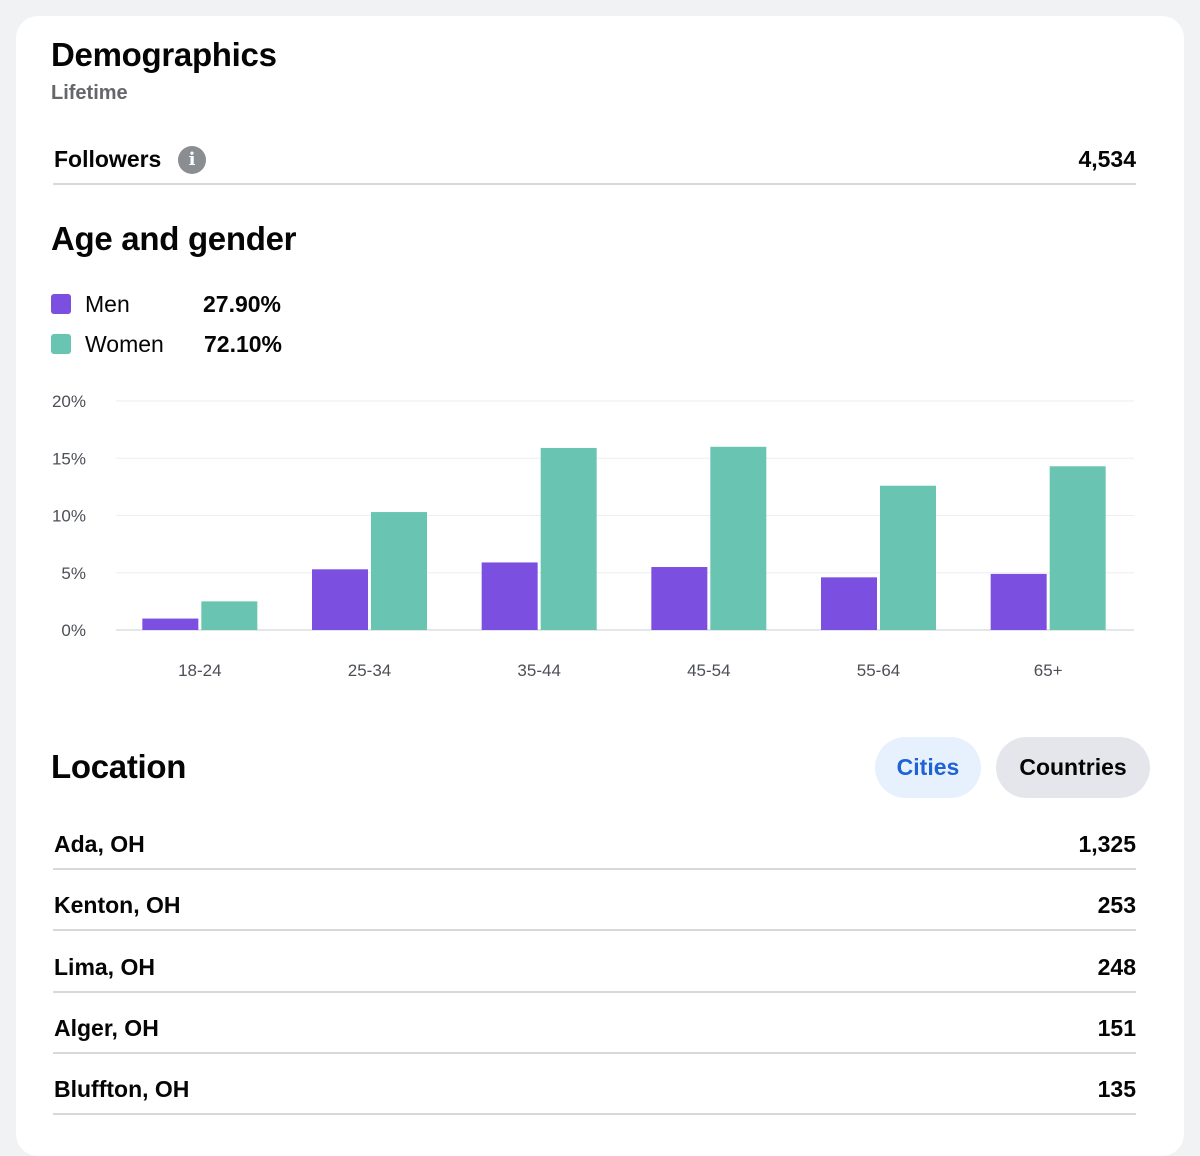  I want to click on location-name: Ada, OH, so click(99, 844).